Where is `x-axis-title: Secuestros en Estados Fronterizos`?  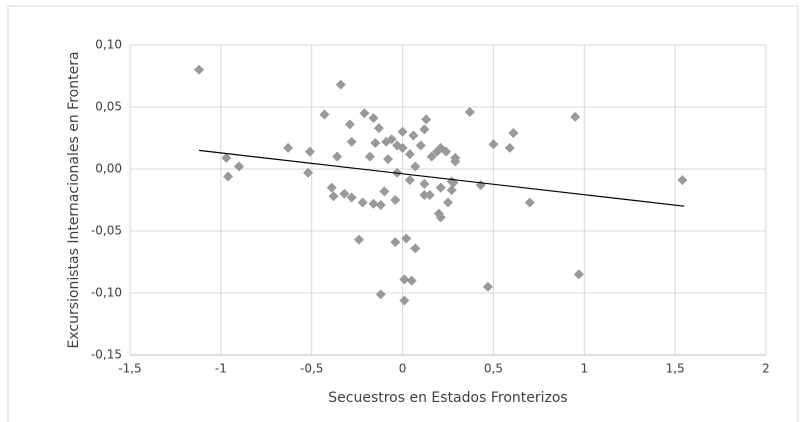 x-axis-title: Secuestros en Estados Fronterizos is located at coordinates (447, 398).